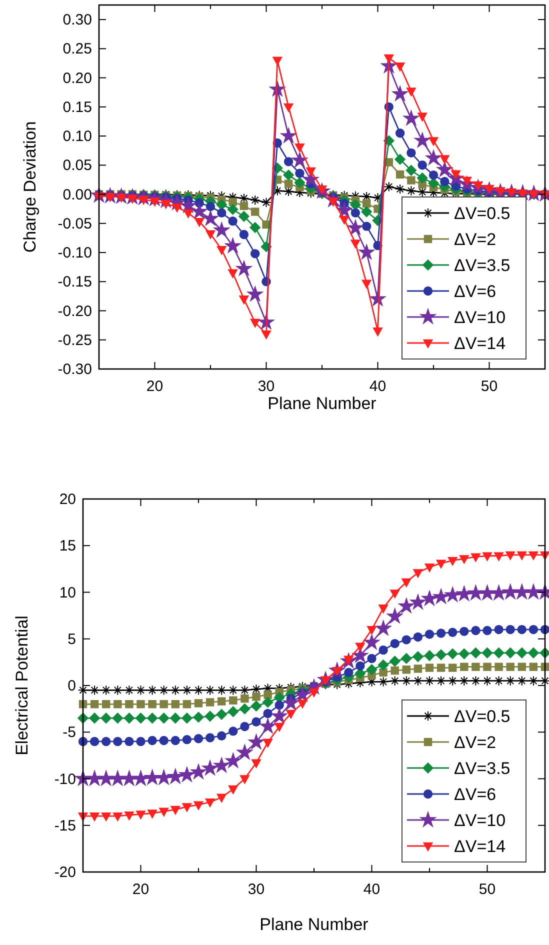  What do you see at coordinates (75, 311) in the screenshot?
I see `y-tick-label: -0.20` at bounding box center [75, 311].